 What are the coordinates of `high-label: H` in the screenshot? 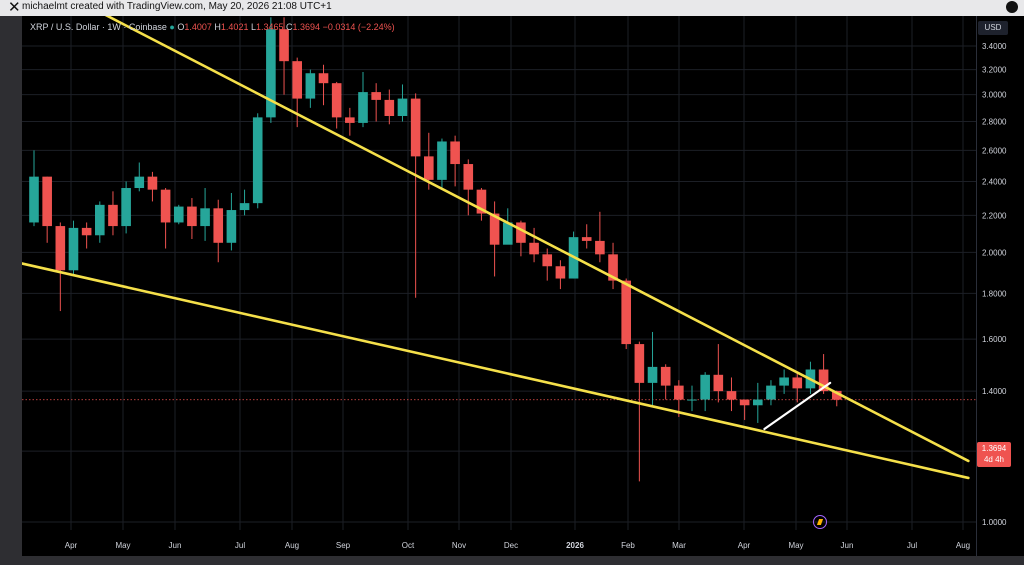 It's located at (217, 27).